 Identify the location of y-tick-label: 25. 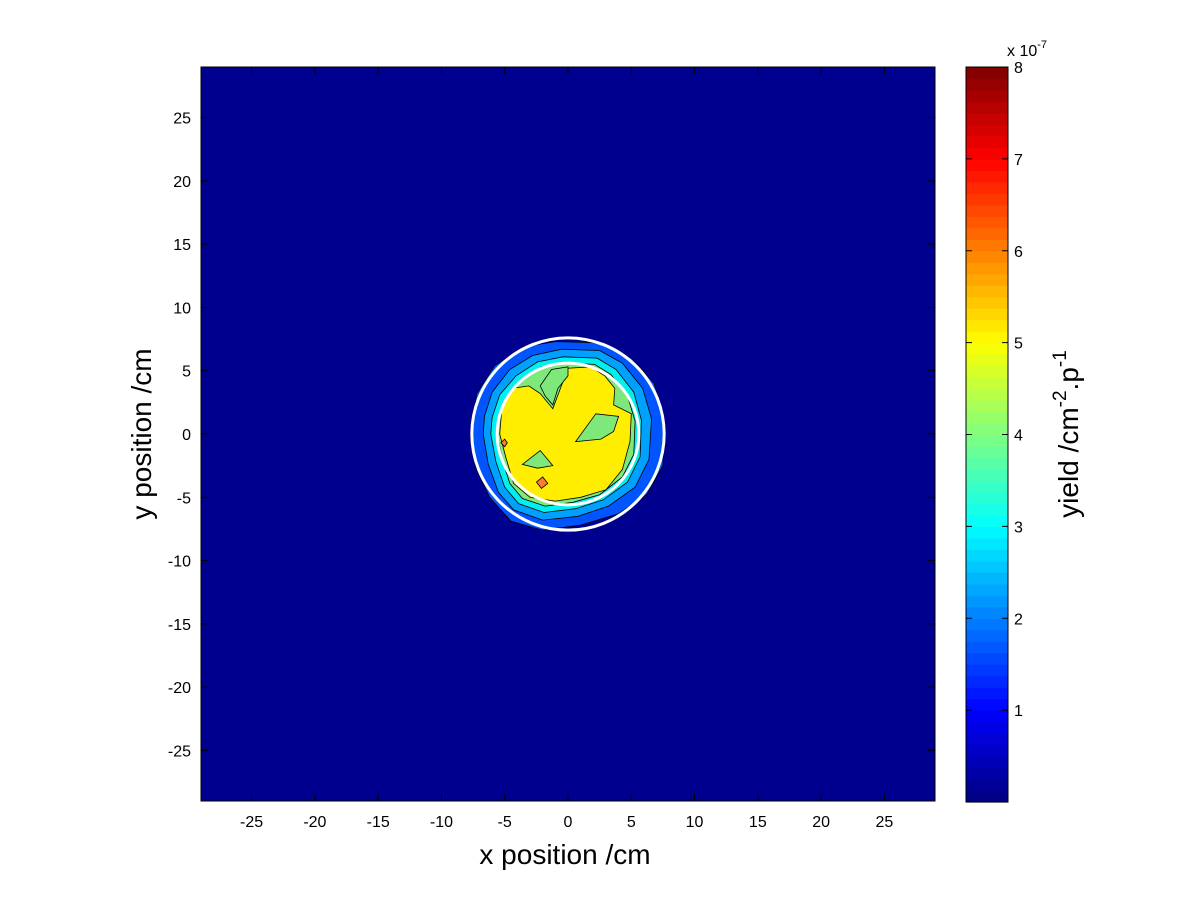
(182, 119).